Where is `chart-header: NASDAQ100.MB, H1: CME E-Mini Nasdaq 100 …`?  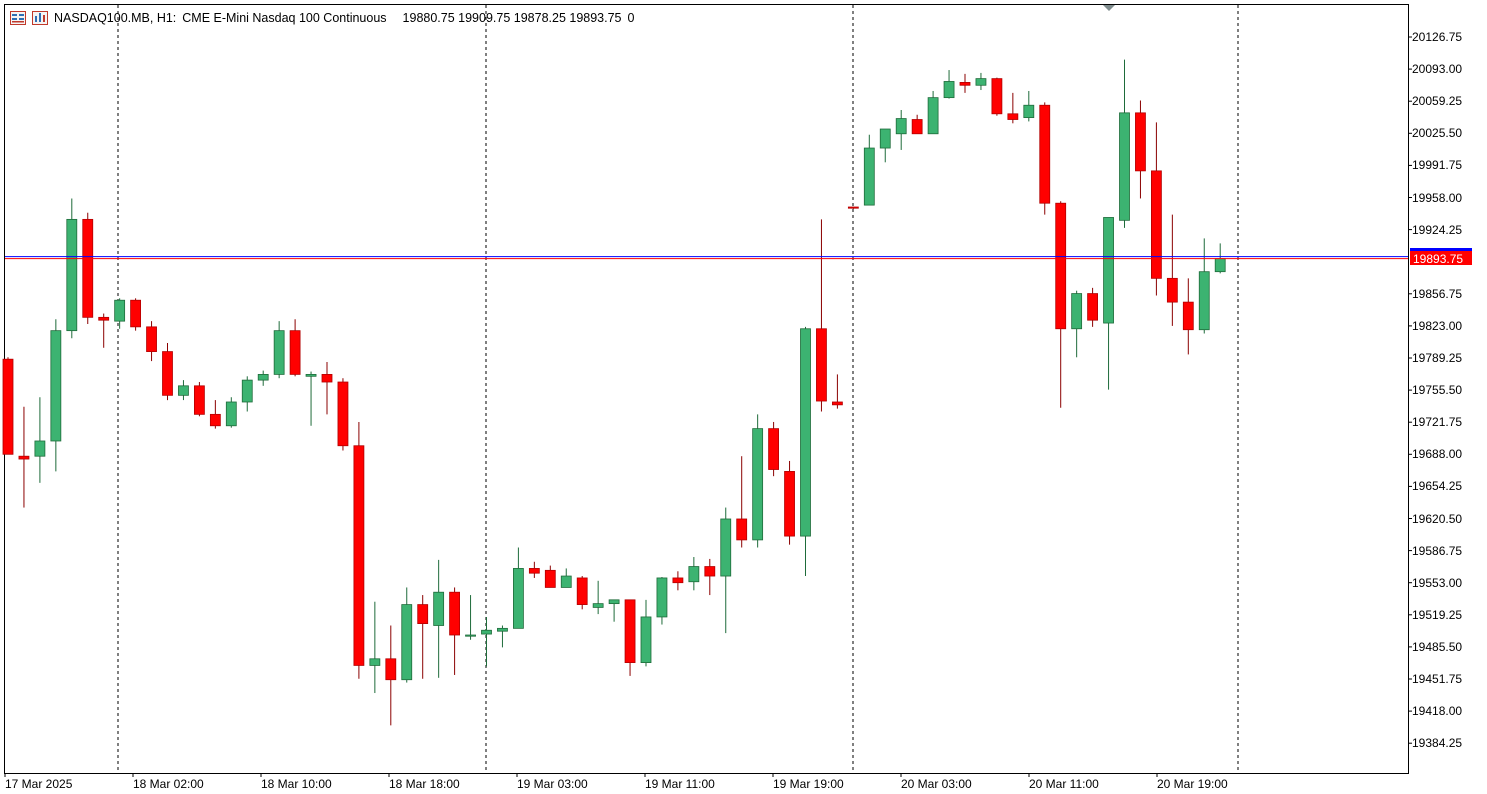
chart-header: NASDAQ100.MB, H1: CME E-Mini Nasdaq 100 … is located at coordinates (322, 18).